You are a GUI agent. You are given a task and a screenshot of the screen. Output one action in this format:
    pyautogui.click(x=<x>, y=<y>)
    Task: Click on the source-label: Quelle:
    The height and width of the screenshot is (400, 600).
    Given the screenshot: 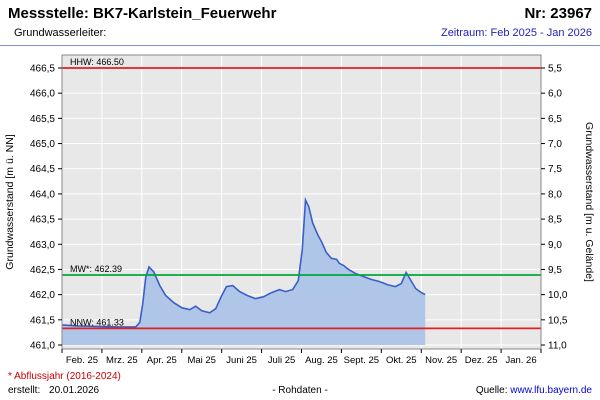 What is the action you would take?
    pyautogui.click(x=491, y=390)
    